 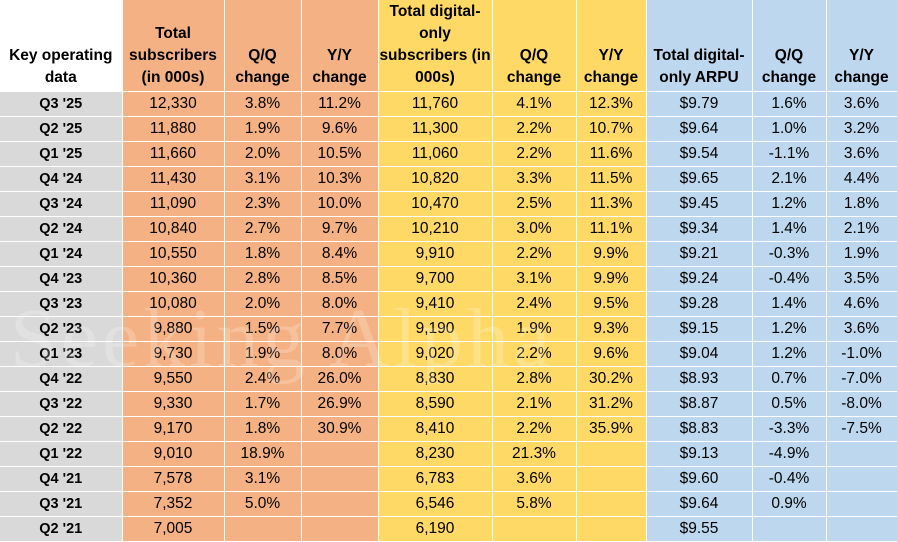 I want to click on cell-quarter: Q2 '23, so click(x=61, y=329).